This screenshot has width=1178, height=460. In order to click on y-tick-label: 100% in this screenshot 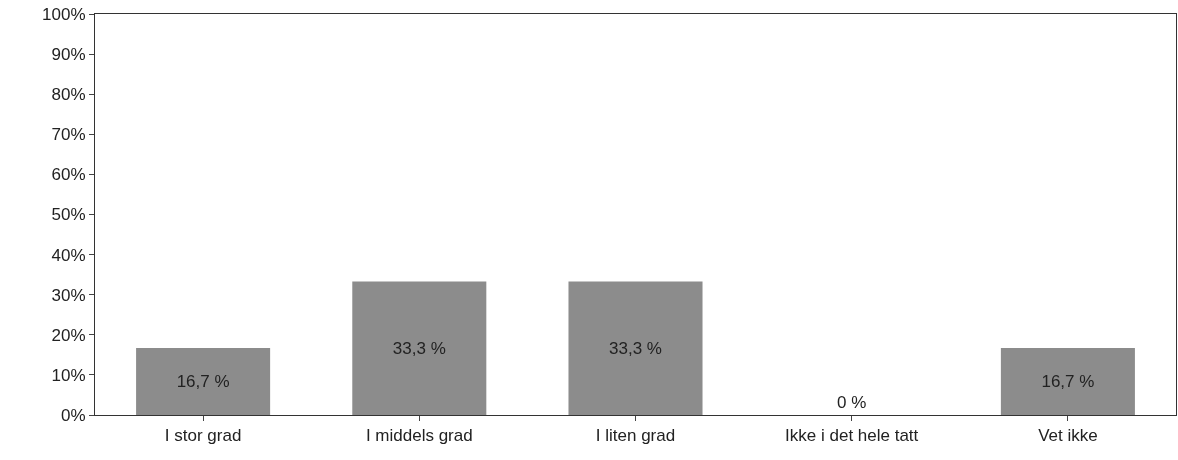, I will do `click(64, 14)`.